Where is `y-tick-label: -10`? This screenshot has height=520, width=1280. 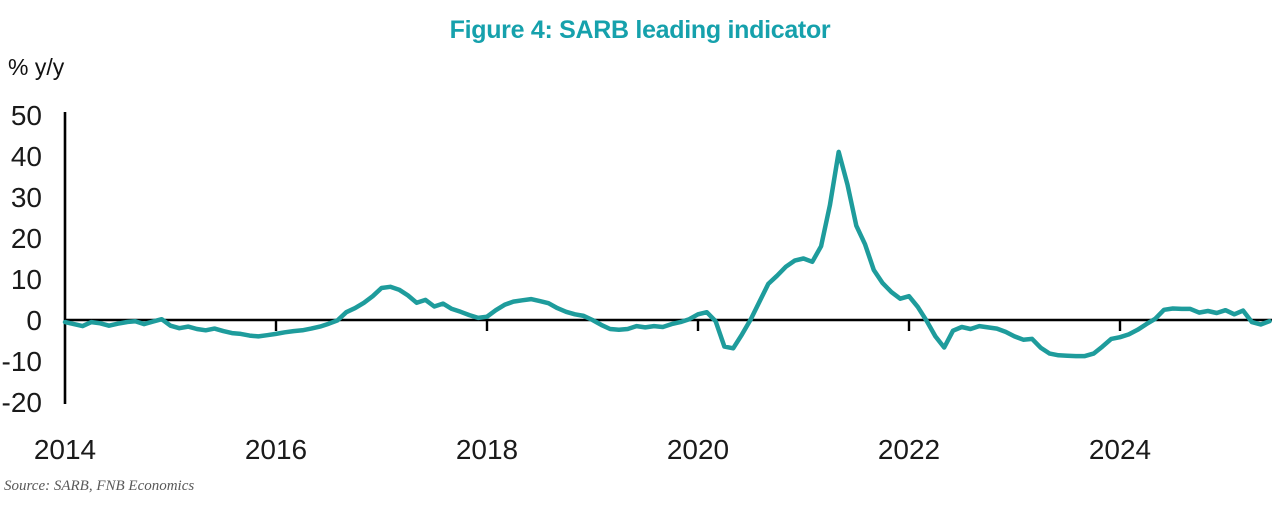
y-tick-label: -10 is located at coordinates (22, 361).